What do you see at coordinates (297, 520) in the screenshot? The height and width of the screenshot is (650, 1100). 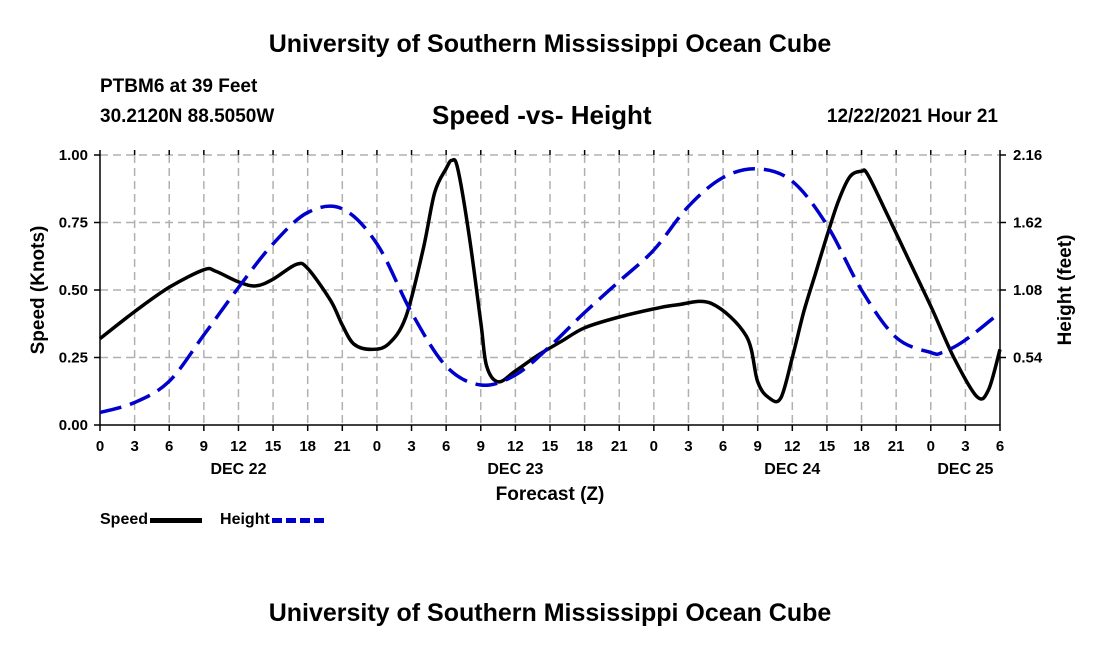 I see `legend-height-swatch` at bounding box center [297, 520].